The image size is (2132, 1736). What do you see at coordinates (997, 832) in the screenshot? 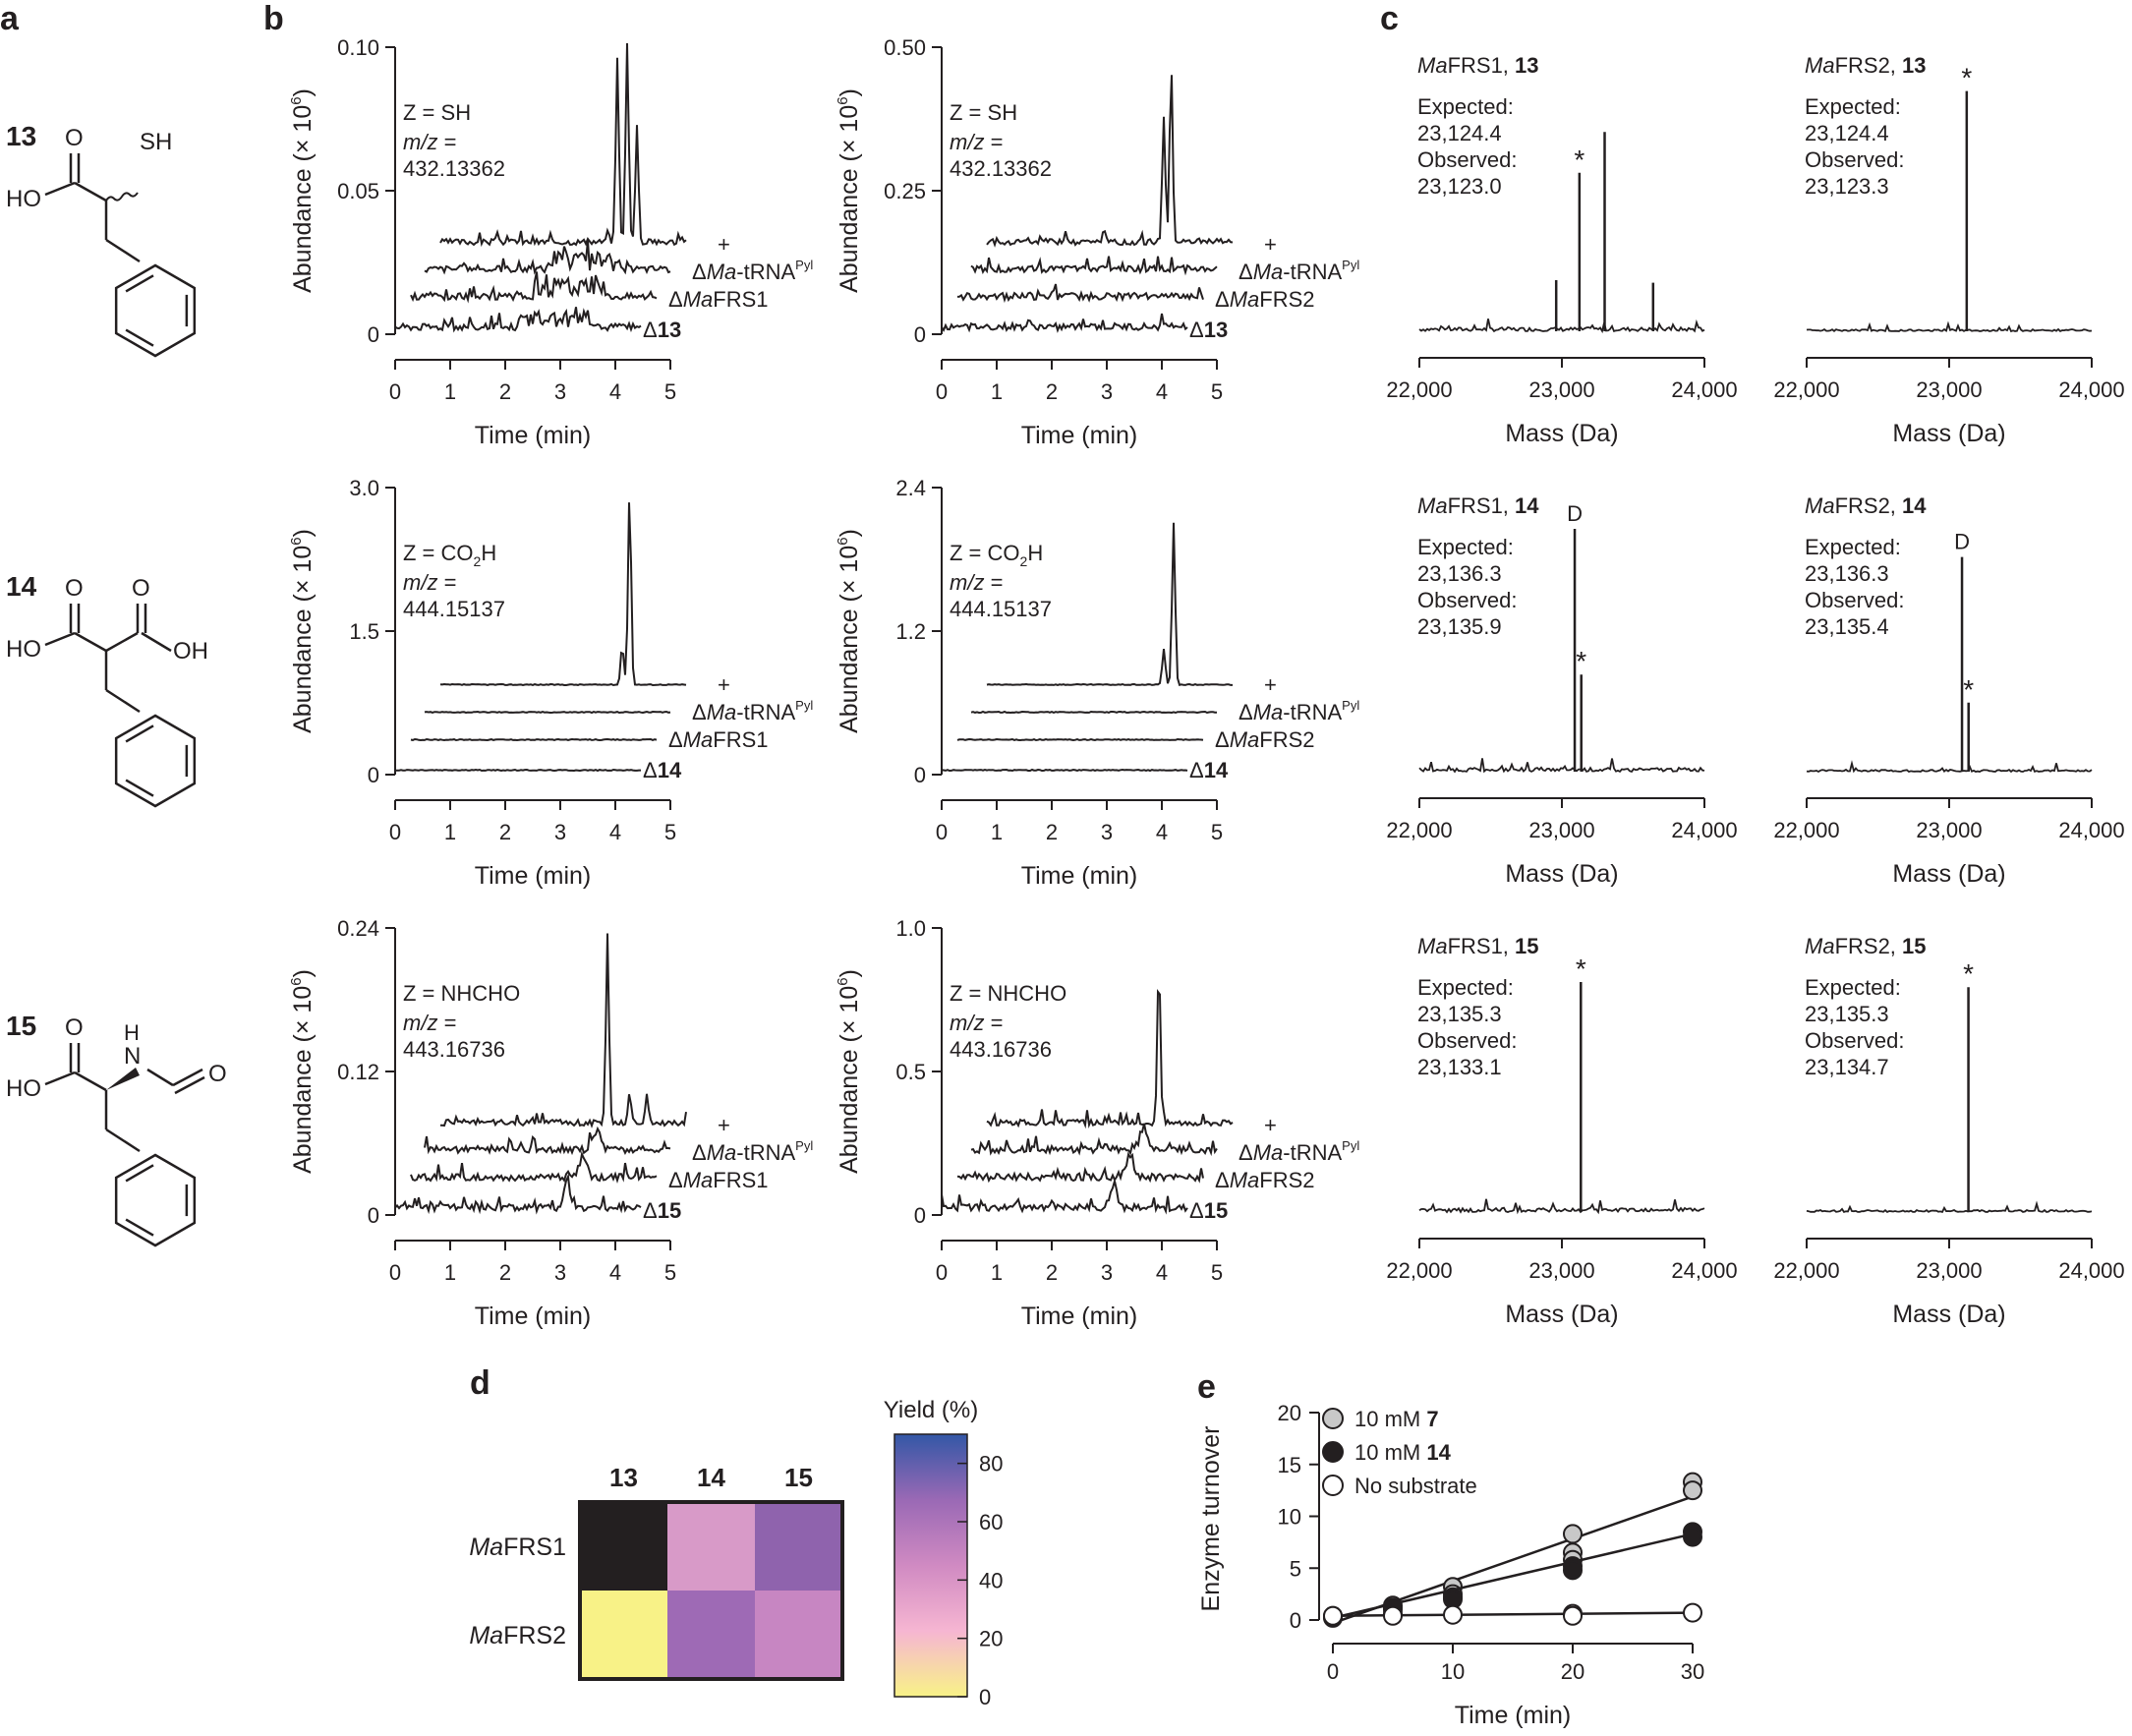
I see `chrom-3-x-ticklabel-1: 1` at bounding box center [997, 832].